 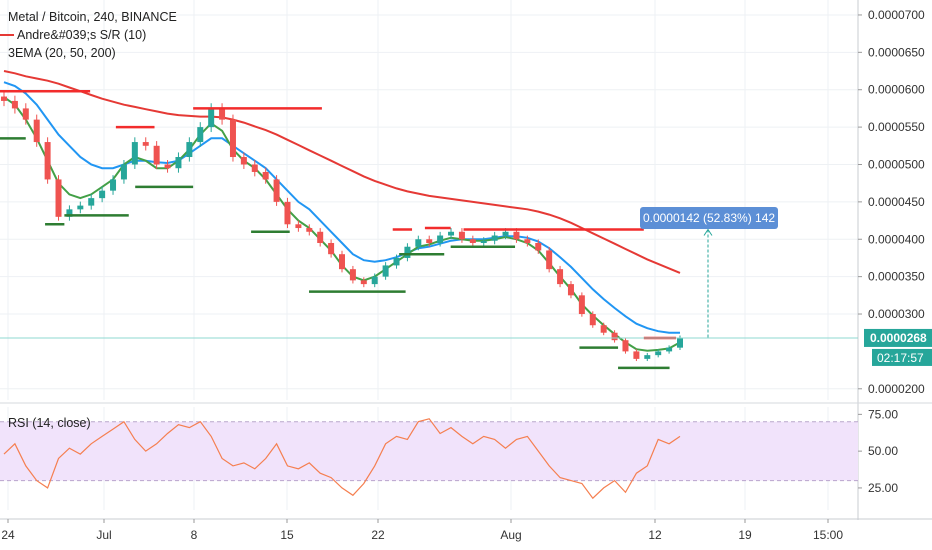 What do you see at coordinates (49, 423) in the screenshot?
I see `rsi-title: RSI (14, close)` at bounding box center [49, 423].